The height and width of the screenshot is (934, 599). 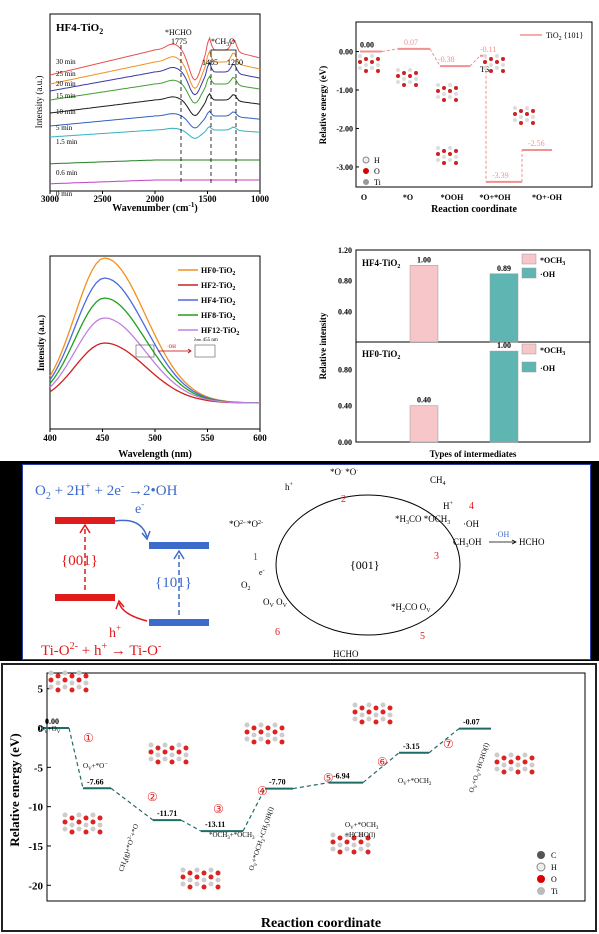 I want to click on orr-x-cat: *OOH, so click(x=452, y=197).